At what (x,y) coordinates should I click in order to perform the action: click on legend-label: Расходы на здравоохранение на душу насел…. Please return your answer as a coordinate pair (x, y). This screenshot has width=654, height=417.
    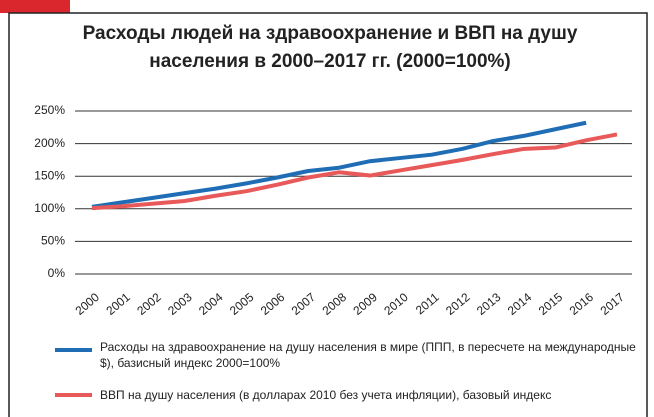
    Looking at the image, I should click on (368, 355).